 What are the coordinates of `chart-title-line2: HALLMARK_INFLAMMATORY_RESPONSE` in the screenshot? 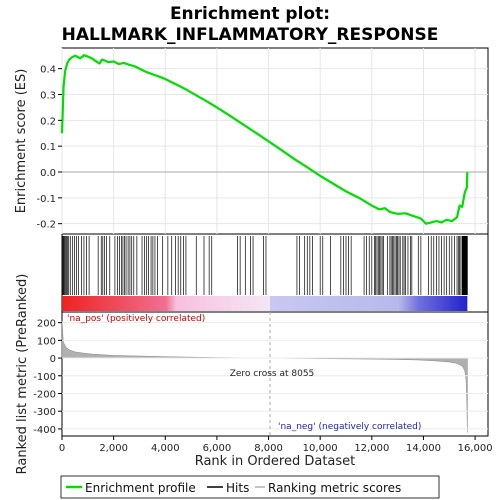 It's located at (250, 35).